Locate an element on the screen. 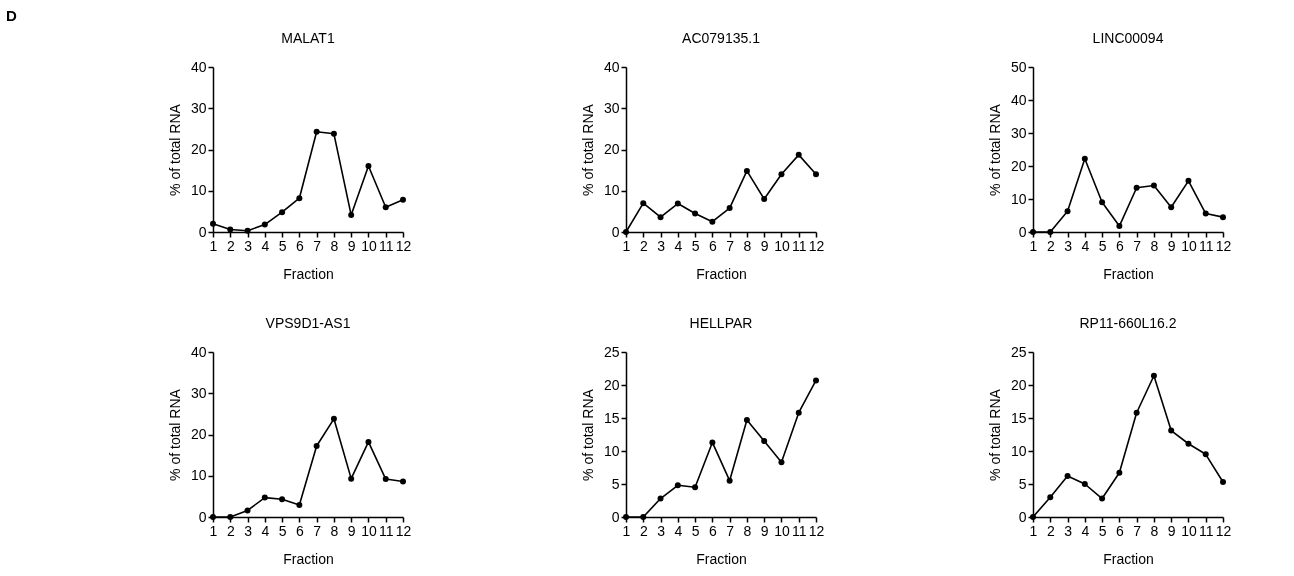  x-tick-label: 8 is located at coordinates (334, 530).